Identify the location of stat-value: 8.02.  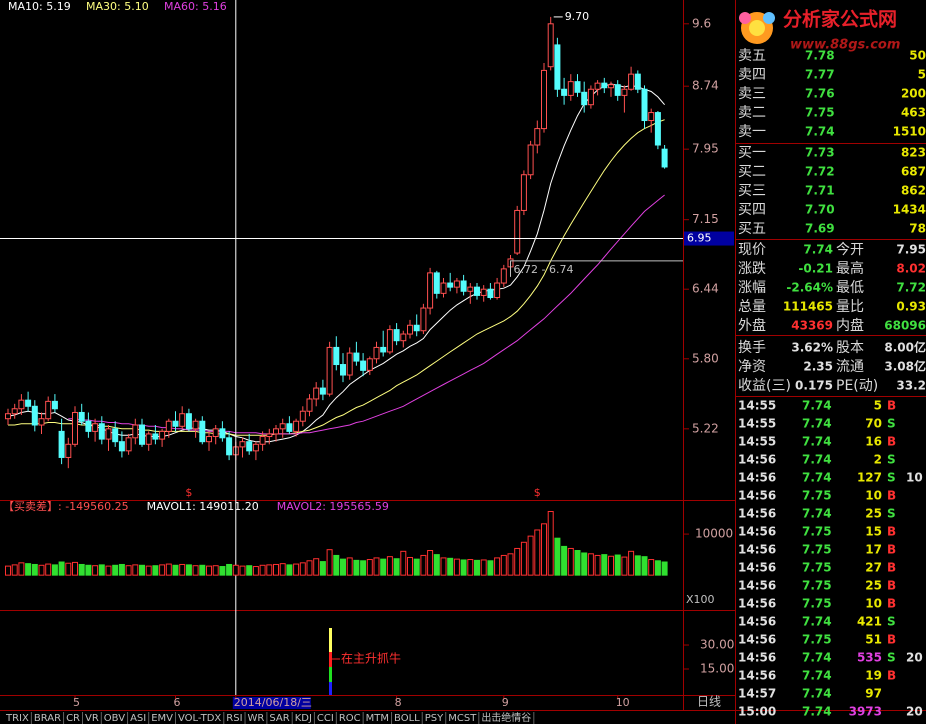
(911, 269).